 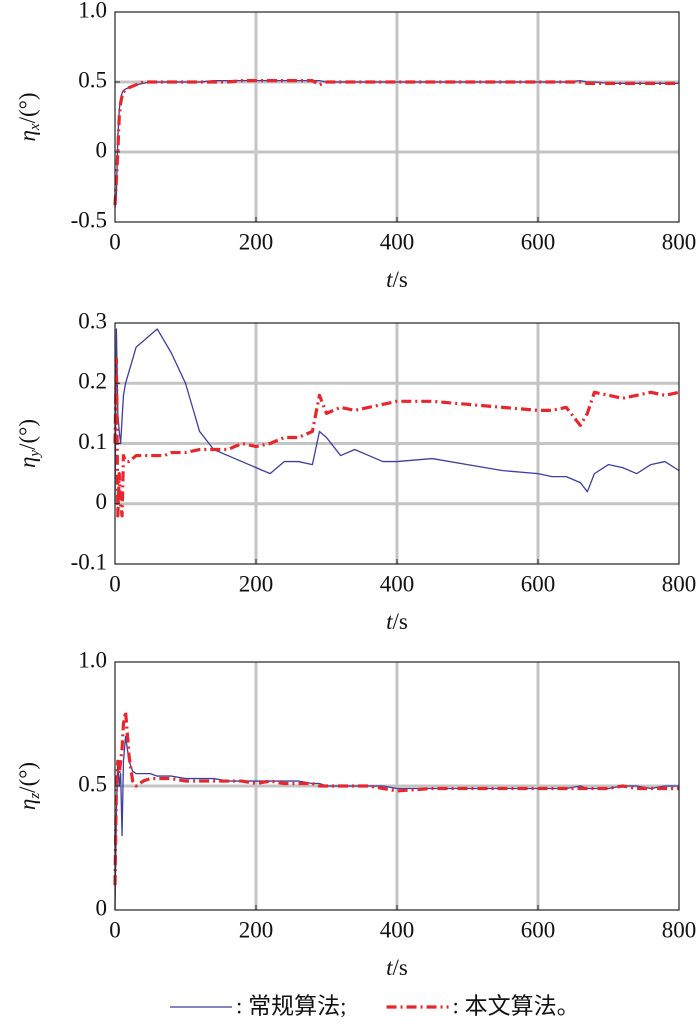 I want to click on y-tick-label: -0.5, so click(x=89, y=219).